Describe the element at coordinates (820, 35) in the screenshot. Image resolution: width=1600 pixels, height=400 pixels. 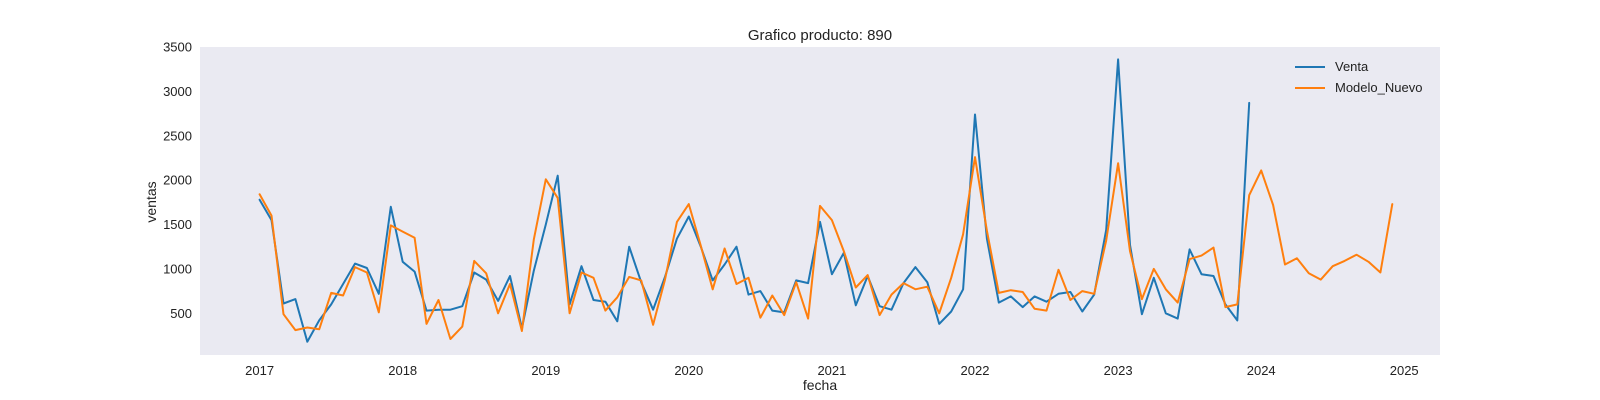
I see `chart-title: Grafico producto: 890` at that location.